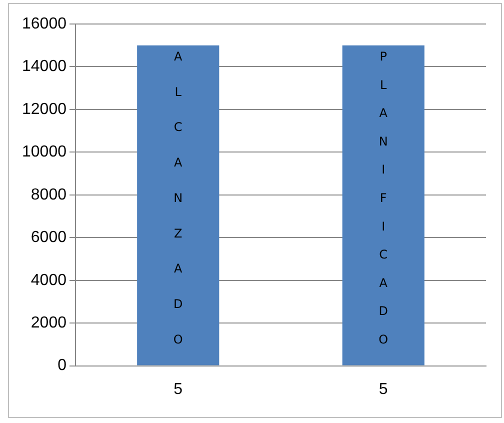 The width and height of the screenshot is (504, 423). I want to click on y-tick-label: 14000, so click(44, 67).